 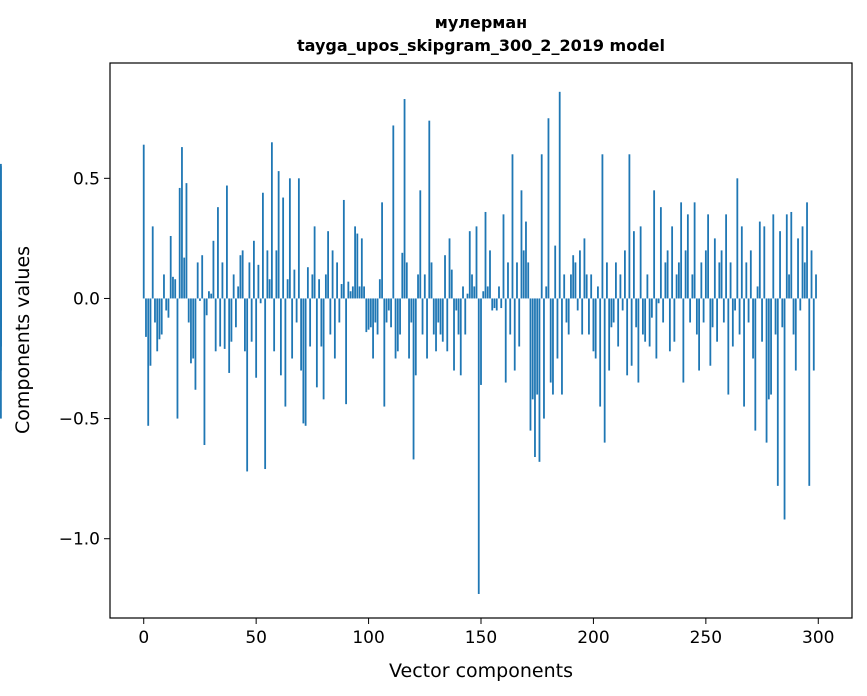 What do you see at coordinates (79, 420) in the screenshot?
I see `y-tick-label: −0.5` at bounding box center [79, 420].